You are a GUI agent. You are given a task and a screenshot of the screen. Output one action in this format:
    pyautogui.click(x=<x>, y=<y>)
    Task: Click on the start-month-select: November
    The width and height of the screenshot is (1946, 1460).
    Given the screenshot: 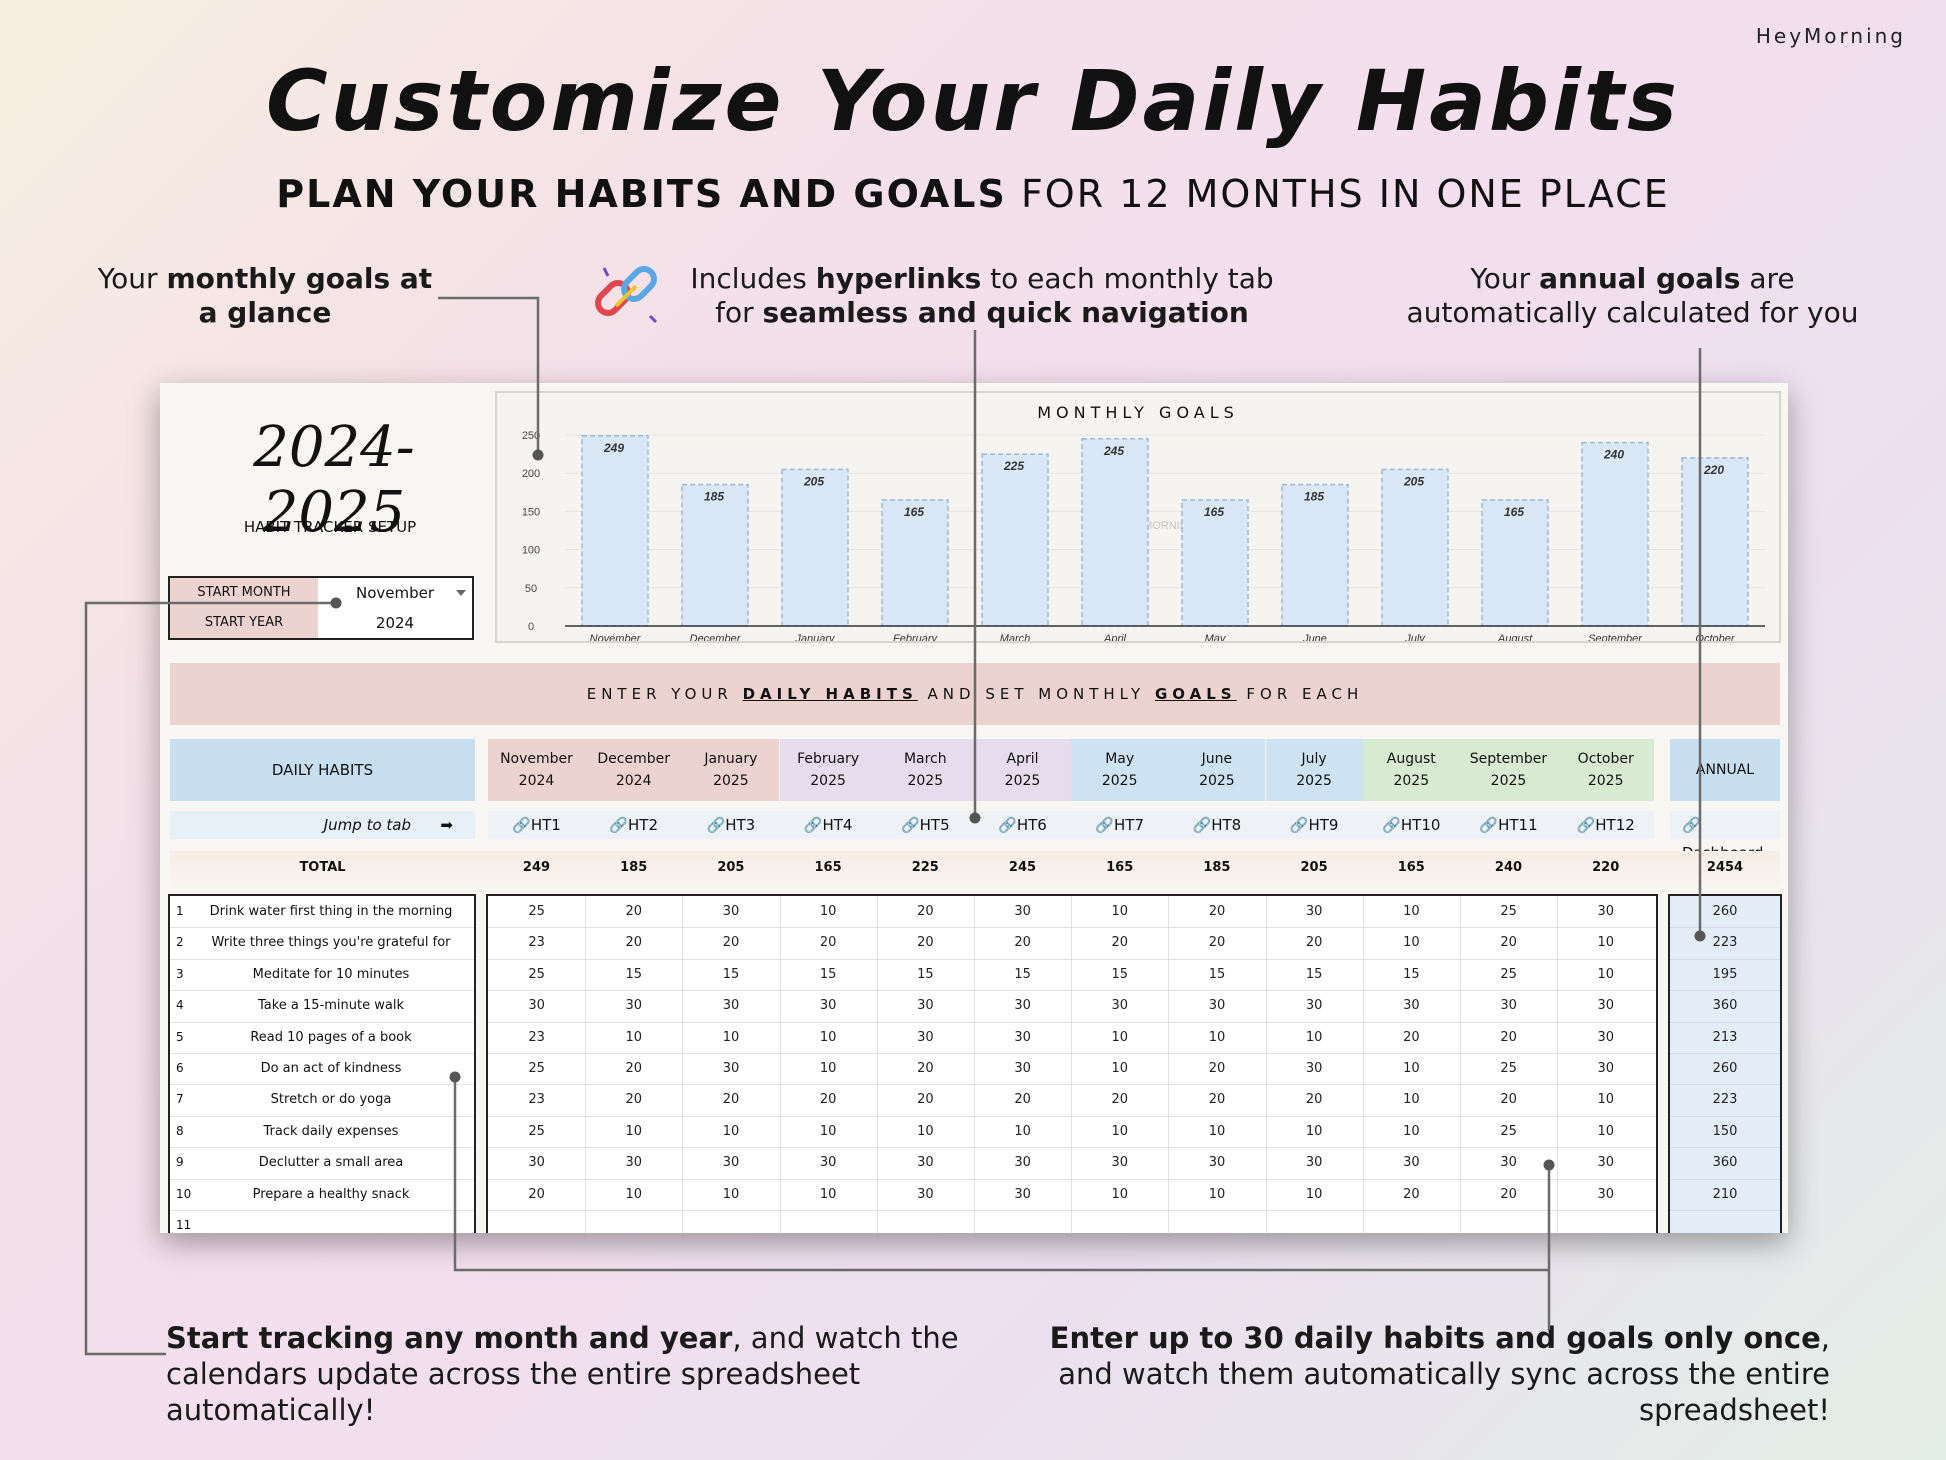 What is the action you would take?
    pyautogui.click(x=395, y=593)
    